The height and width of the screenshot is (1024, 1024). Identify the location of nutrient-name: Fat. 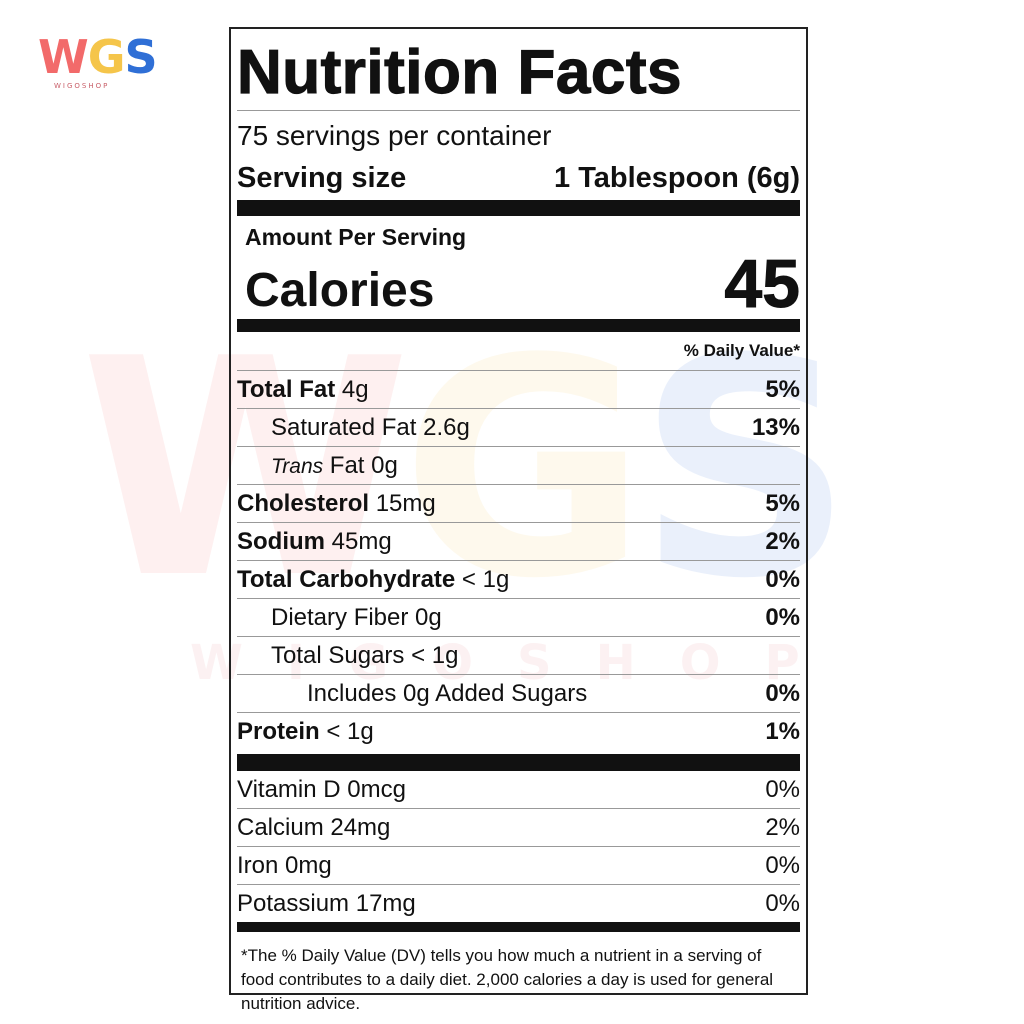
(347, 465).